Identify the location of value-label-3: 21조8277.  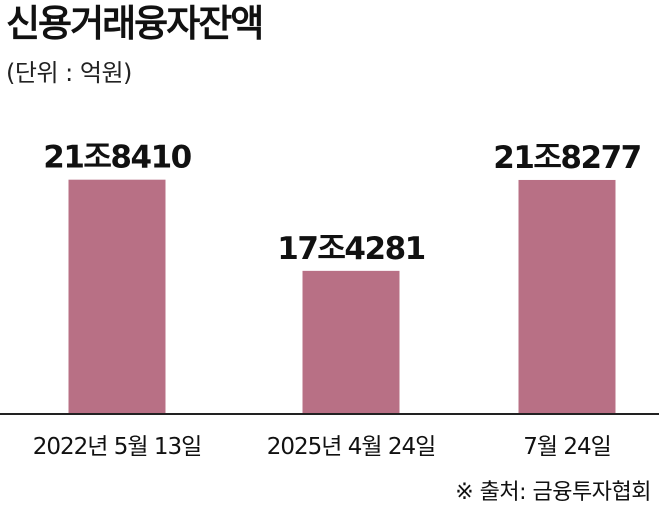
(566, 158).